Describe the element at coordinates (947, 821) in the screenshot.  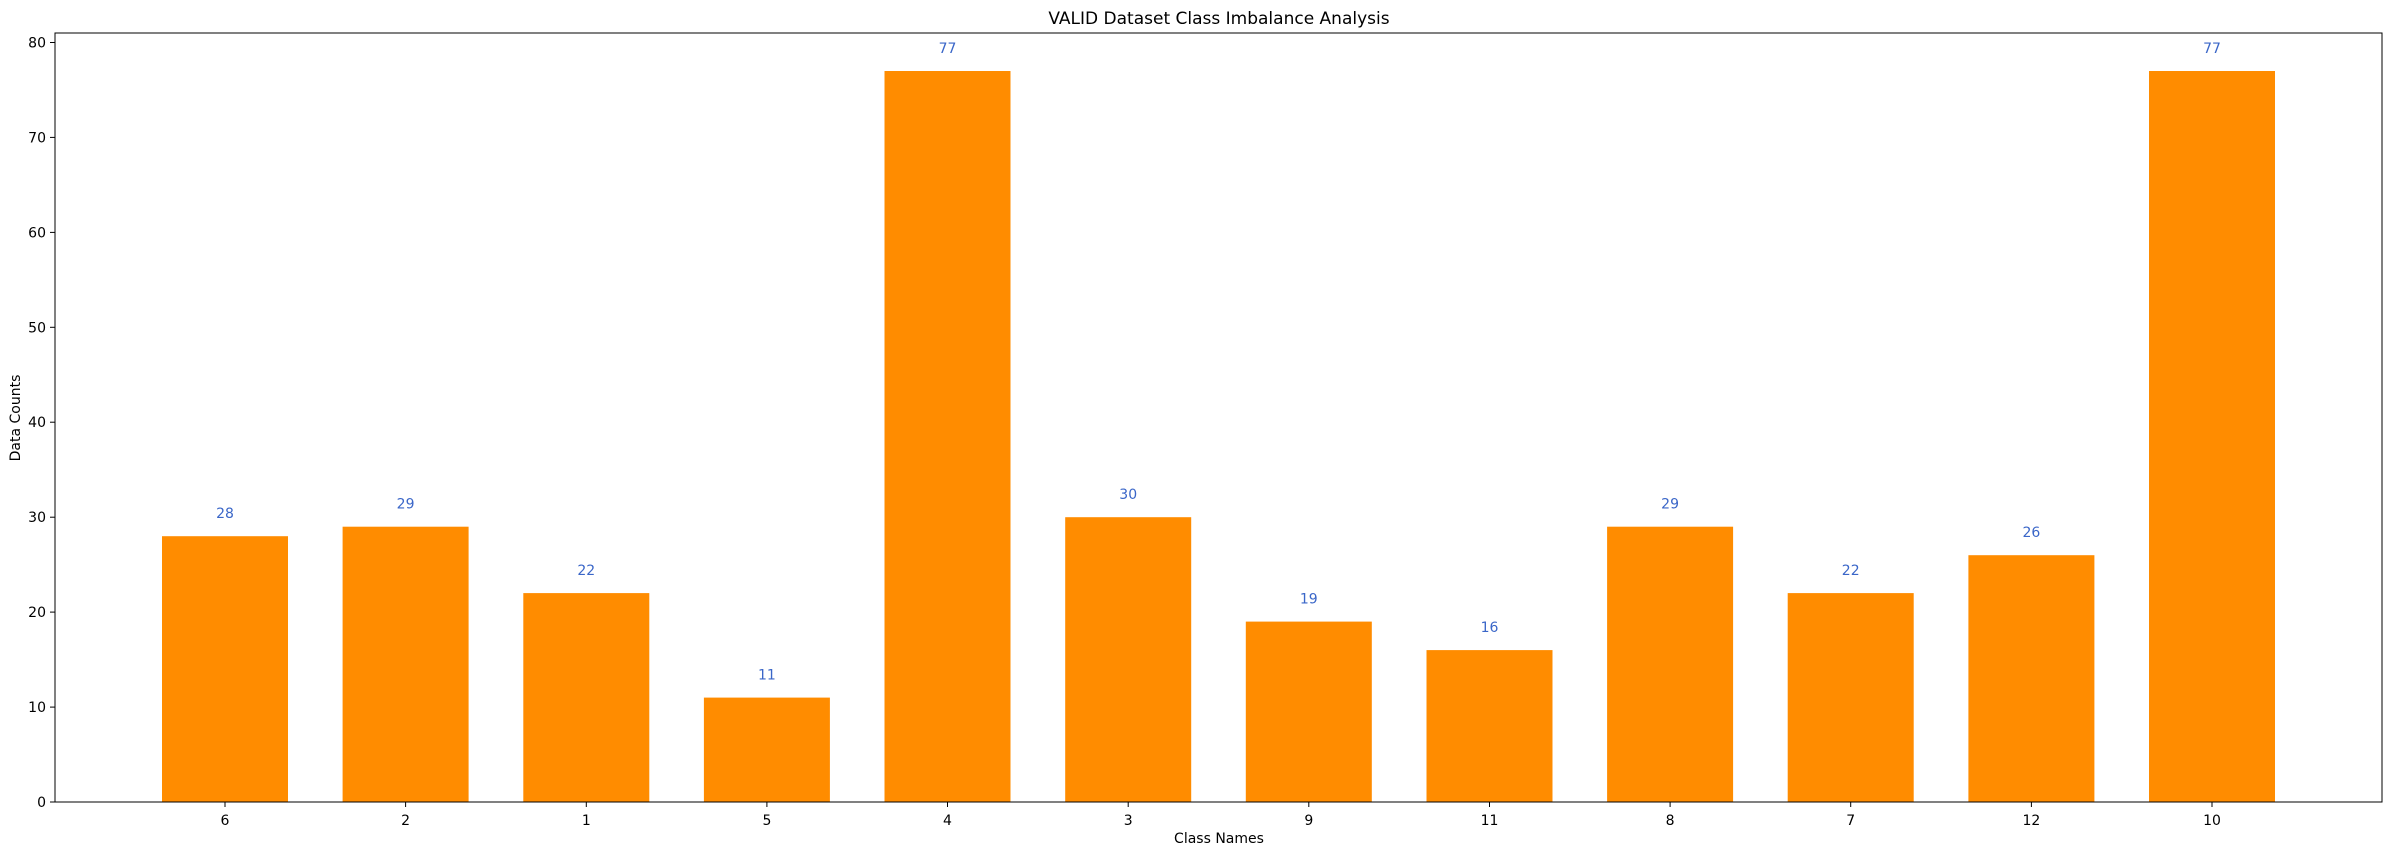
I see `x-tick-label-4: 4` at that location.